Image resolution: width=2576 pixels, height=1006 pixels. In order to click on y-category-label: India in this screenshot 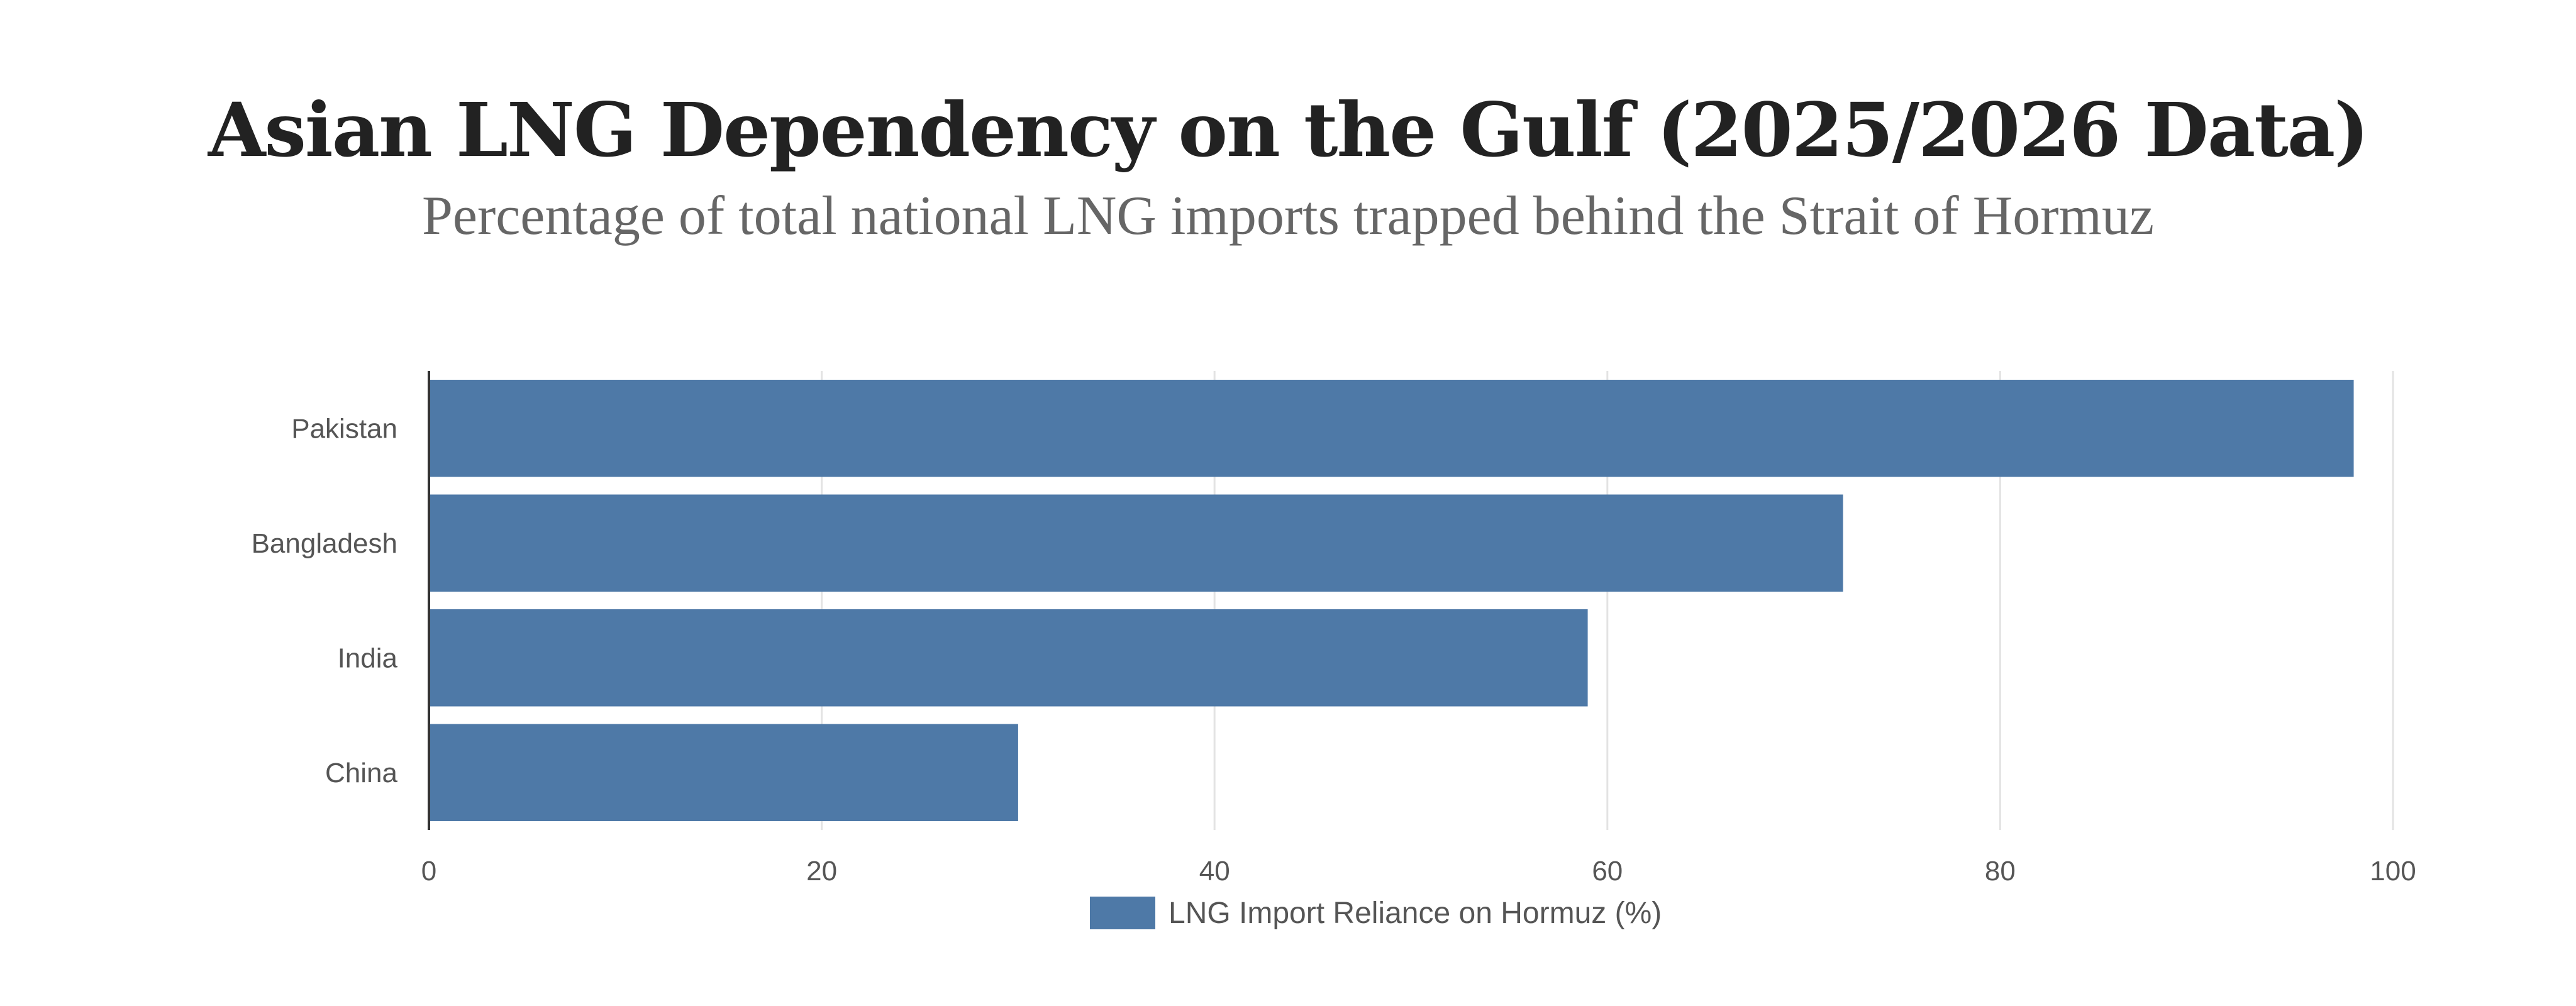, I will do `click(368, 658)`.